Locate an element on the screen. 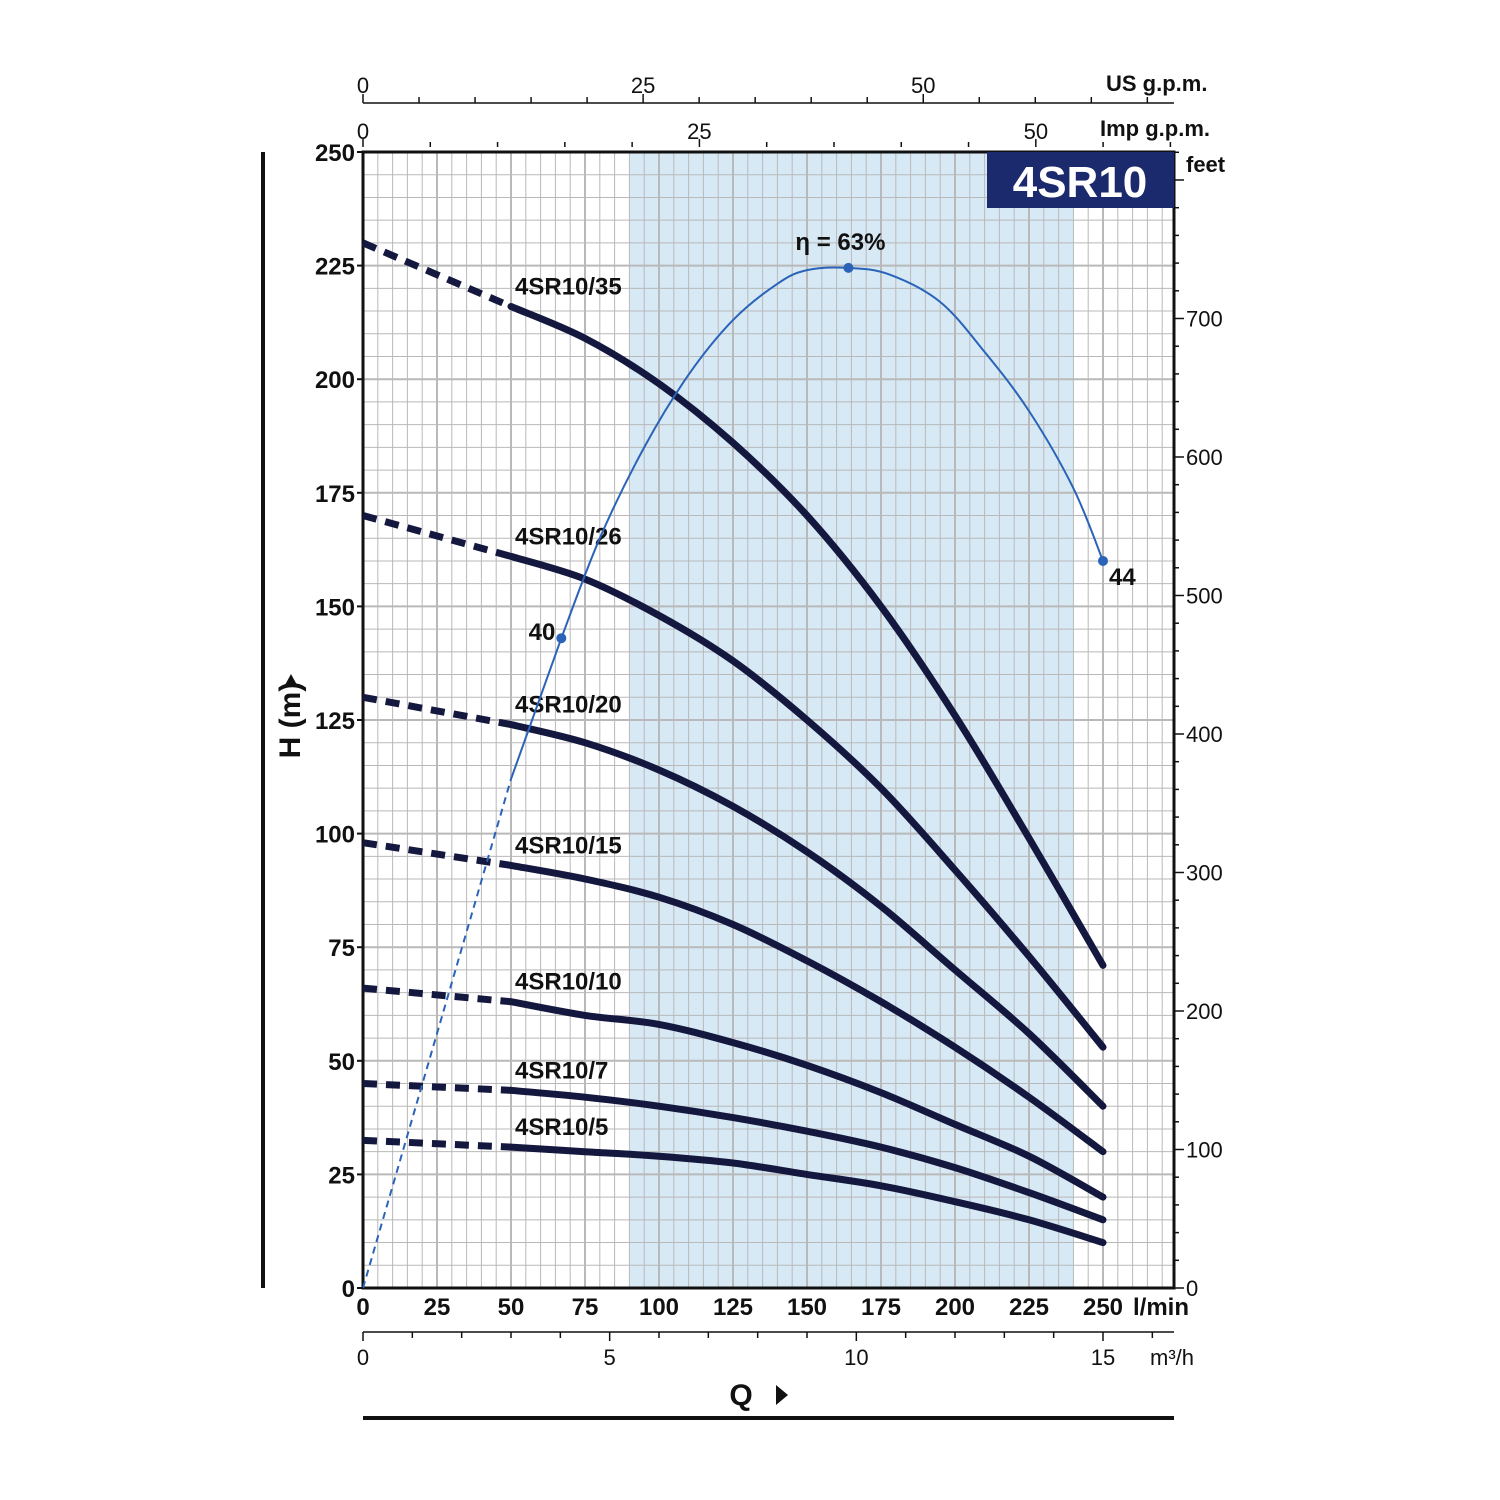 This screenshot has height=1500, width=1500. imp-gpm-tick-label: 0 is located at coordinates (363, 131).